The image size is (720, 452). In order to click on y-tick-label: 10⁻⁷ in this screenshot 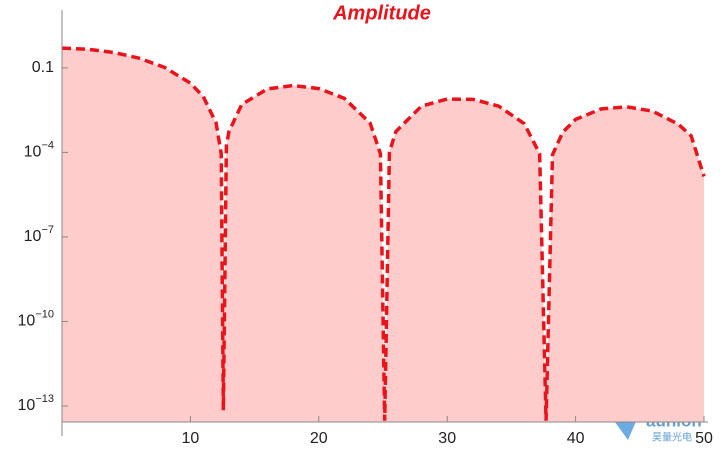, I will do `click(39, 234)`.